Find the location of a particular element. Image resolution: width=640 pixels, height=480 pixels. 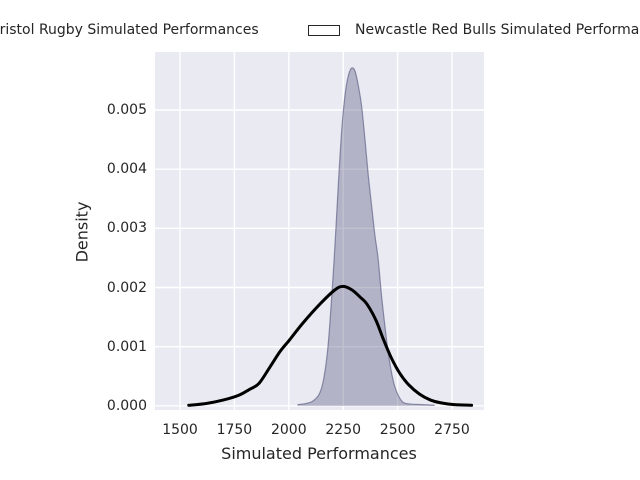

y-tick-label-0.002: 0.002 is located at coordinates (126, 287).